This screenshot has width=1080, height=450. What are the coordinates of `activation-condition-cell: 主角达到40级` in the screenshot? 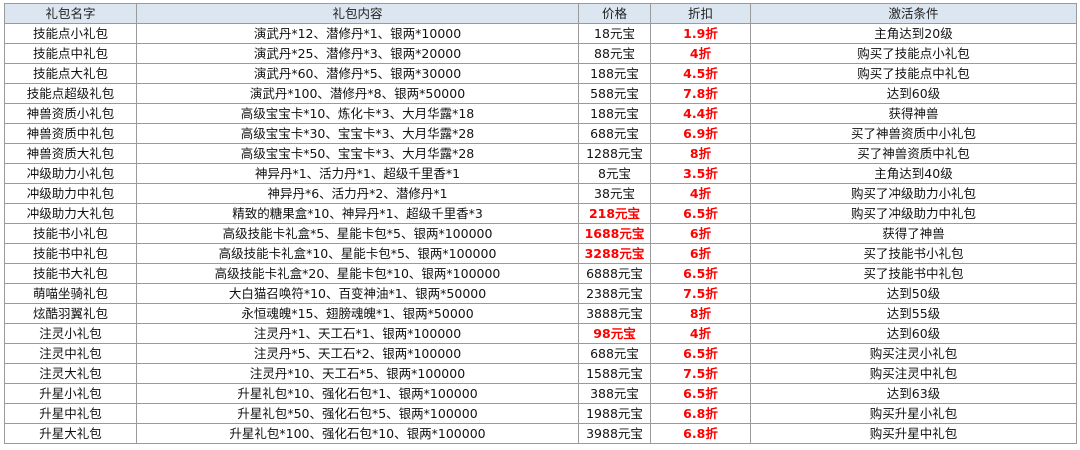 It's located at (913, 173).